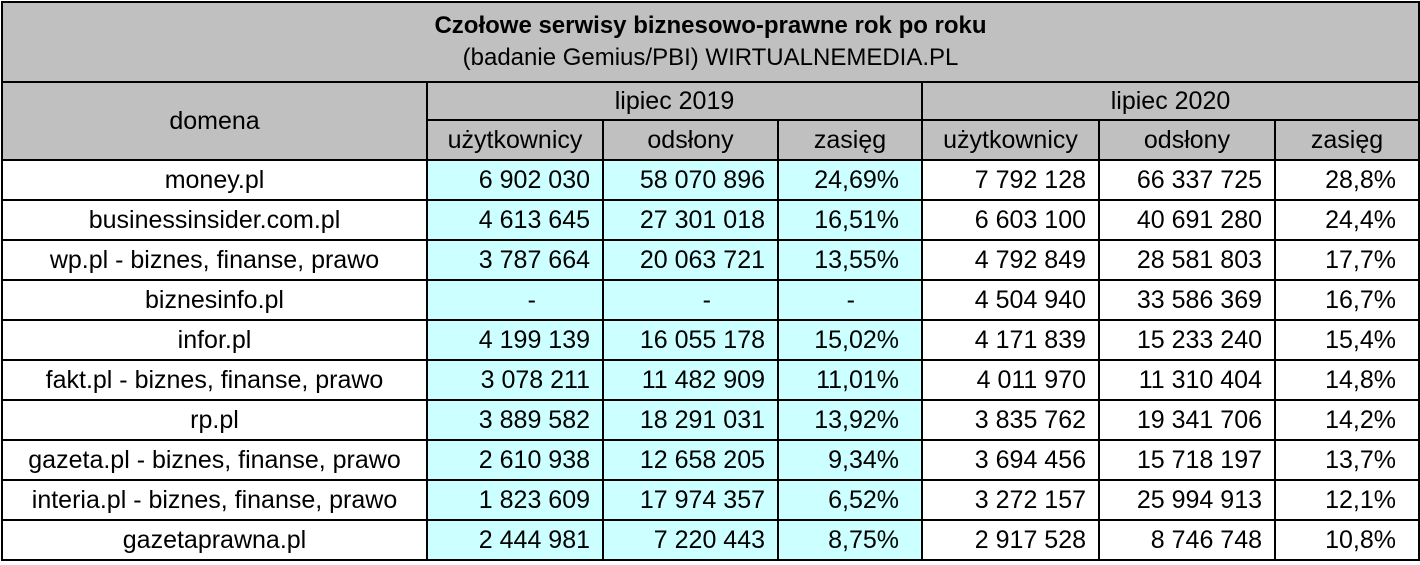 The height and width of the screenshot is (565, 1420). I want to click on users-2020-cell: 6 603 100, so click(1010, 220).